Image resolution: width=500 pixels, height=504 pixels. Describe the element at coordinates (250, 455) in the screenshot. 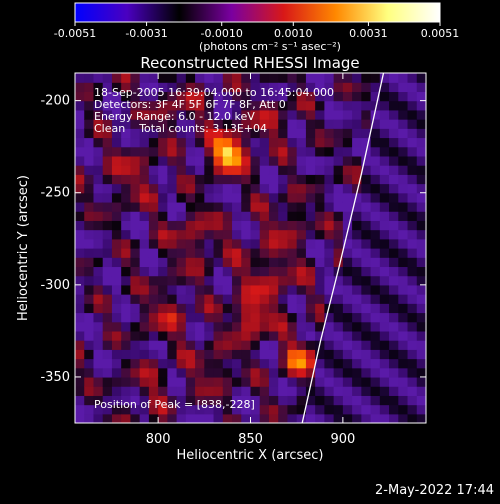

I see `x-axis-label: Heliocentric X (arcsec)` at that location.